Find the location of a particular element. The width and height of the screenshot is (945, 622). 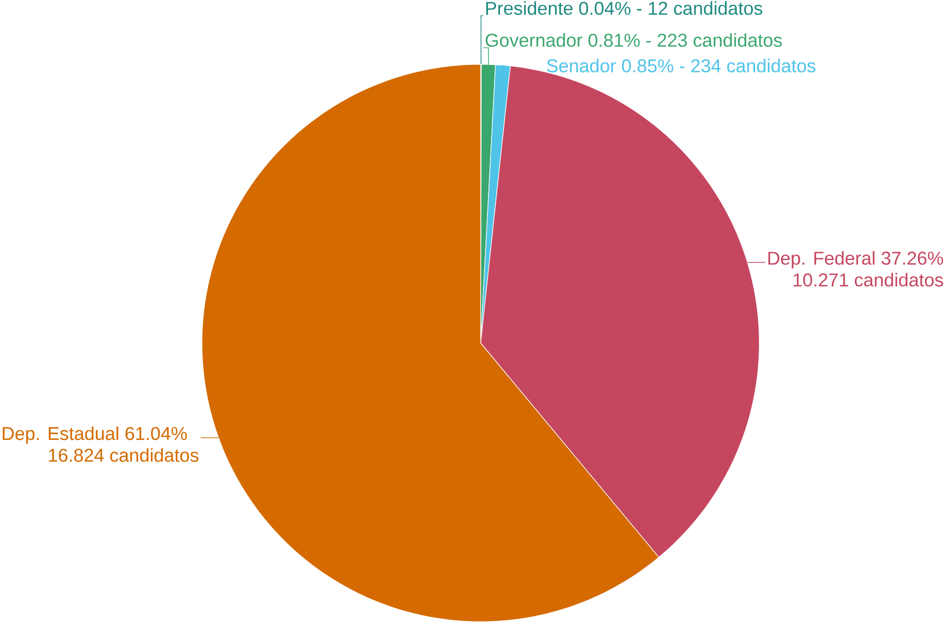

data-label: 0.85% is located at coordinates (648, 65).